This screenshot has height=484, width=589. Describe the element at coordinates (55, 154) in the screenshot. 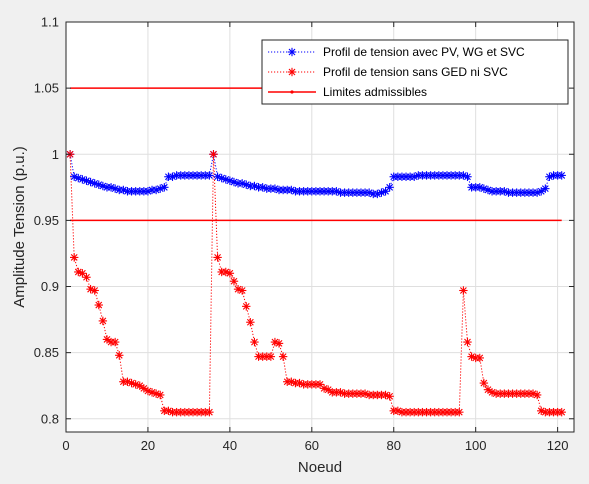

I see `y-tick-label: 1` at that location.